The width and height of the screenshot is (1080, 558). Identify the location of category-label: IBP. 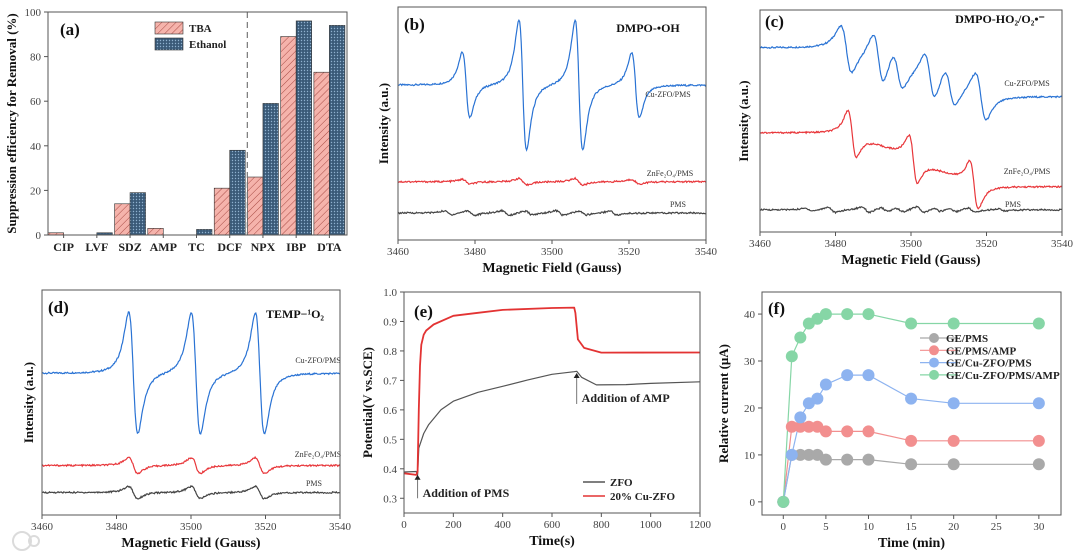
(296, 247).